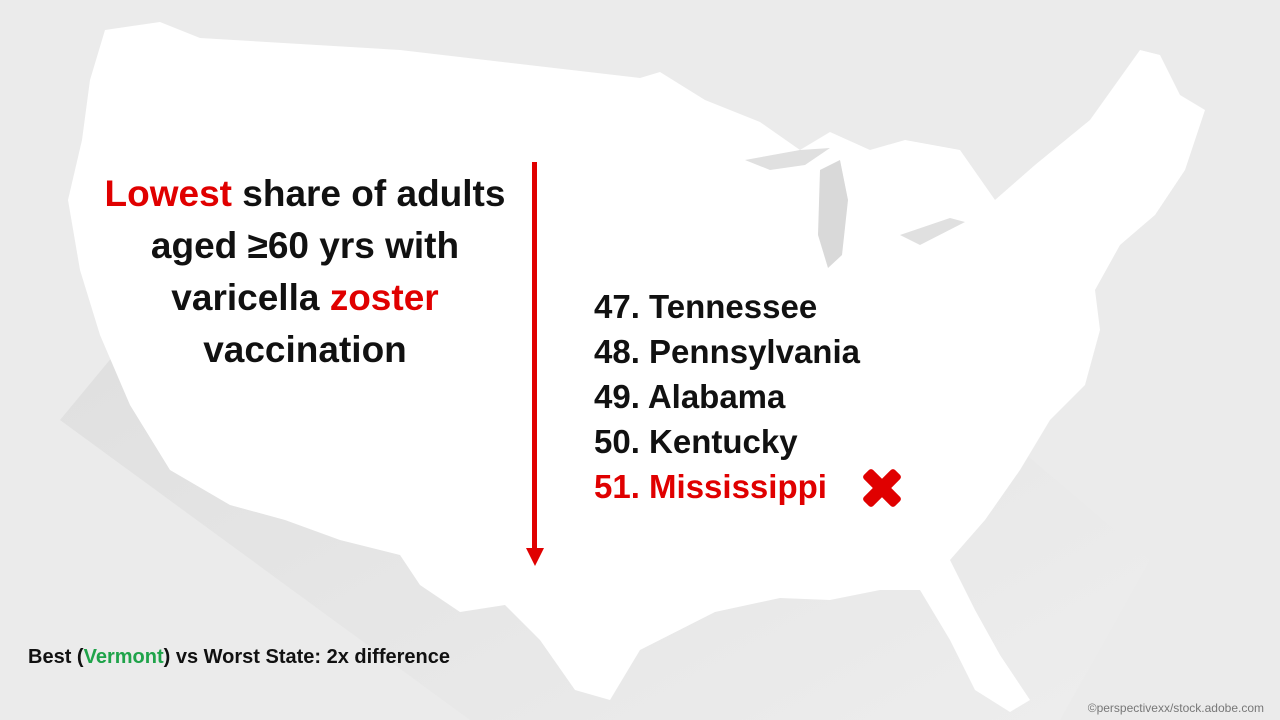 Image resolution: width=1280 pixels, height=720 pixels. Describe the element at coordinates (56, 657) in the screenshot. I see `footnote-prefix: Best (` at that location.